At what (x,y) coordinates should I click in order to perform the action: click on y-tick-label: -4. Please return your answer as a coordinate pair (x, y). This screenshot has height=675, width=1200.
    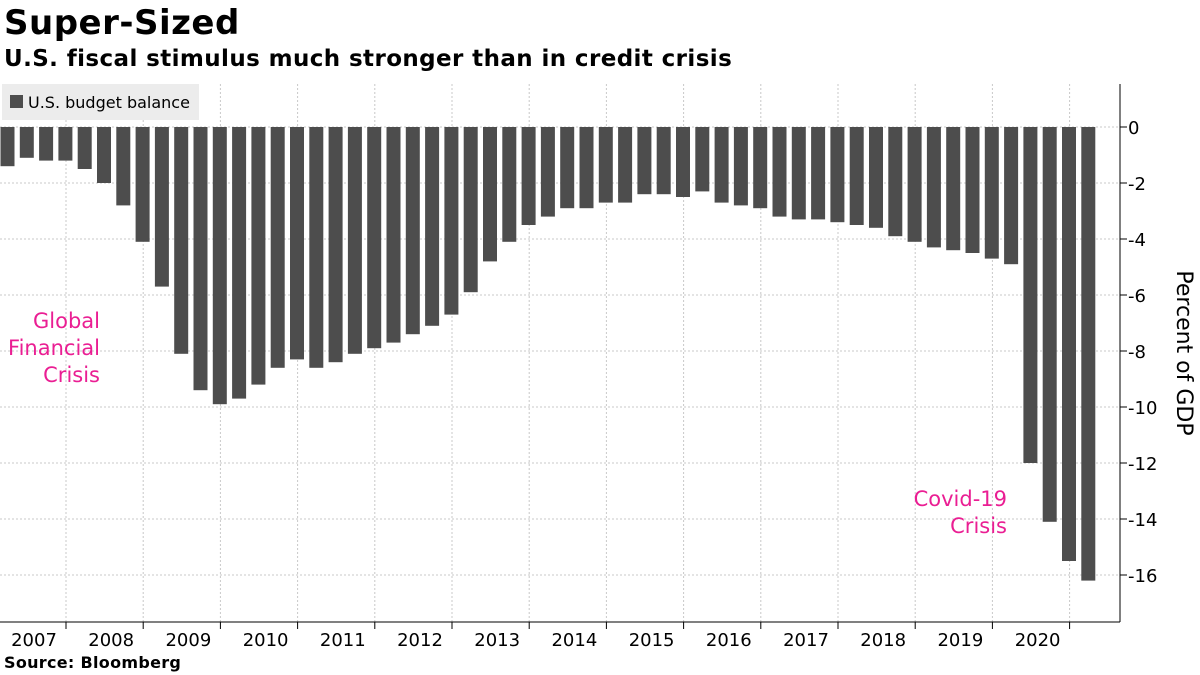
    Looking at the image, I should click on (1137, 240).